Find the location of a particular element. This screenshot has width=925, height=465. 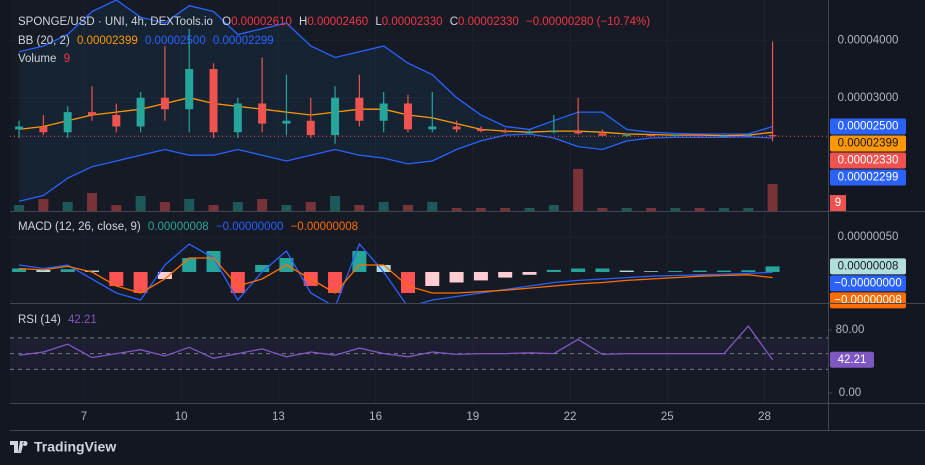

macd-value: −0.00000000 is located at coordinates (249, 227).